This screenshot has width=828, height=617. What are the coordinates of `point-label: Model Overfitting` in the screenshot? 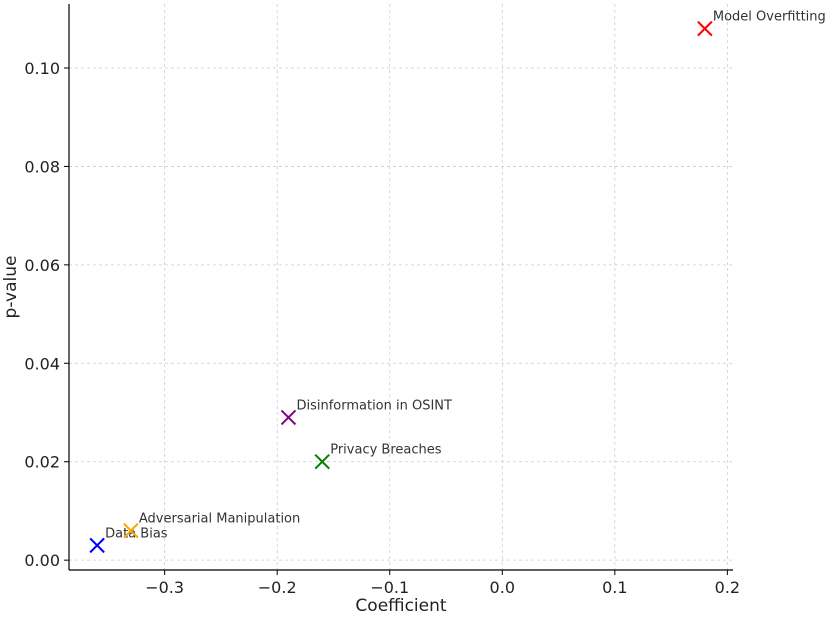 It's located at (769, 17).